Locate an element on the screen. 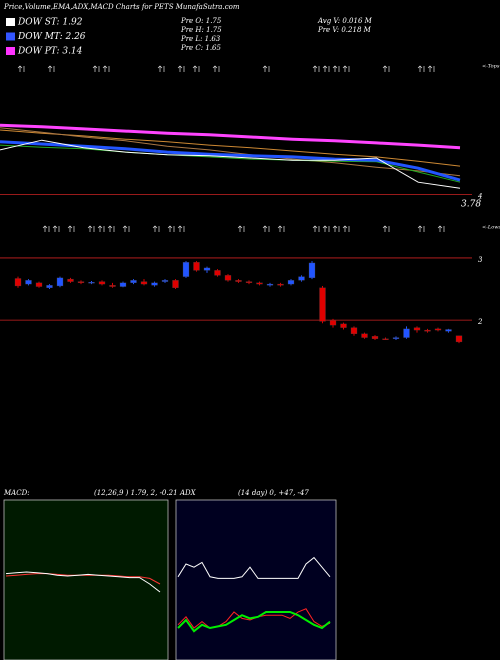 The width and height of the screenshot is (500, 660). y-tick-label: 4 is located at coordinates (479, 197).